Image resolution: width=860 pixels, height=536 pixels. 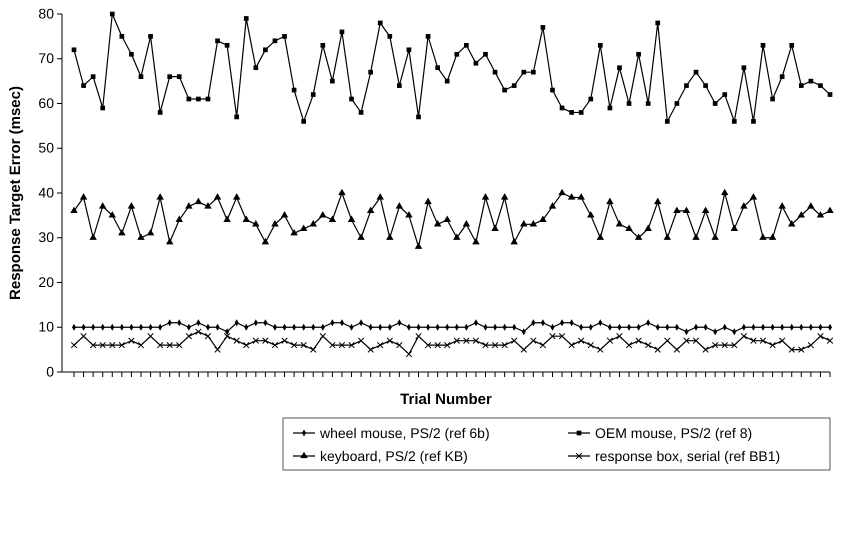 I want to click on y-tick-label: 0, so click(x=50, y=371).